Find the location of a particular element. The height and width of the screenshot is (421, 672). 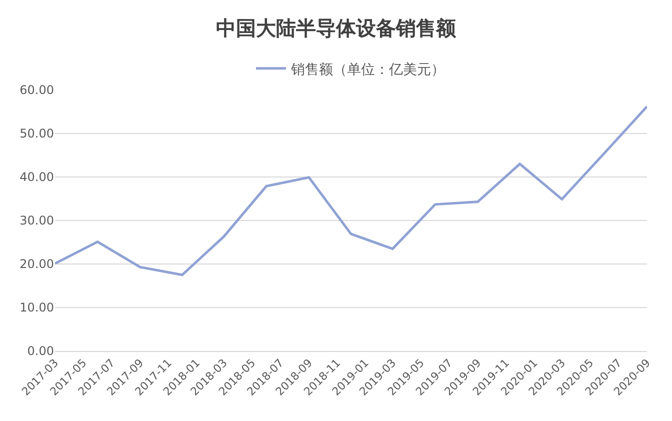

y-tick-label: 30.00 is located at coordinates (37, 221).